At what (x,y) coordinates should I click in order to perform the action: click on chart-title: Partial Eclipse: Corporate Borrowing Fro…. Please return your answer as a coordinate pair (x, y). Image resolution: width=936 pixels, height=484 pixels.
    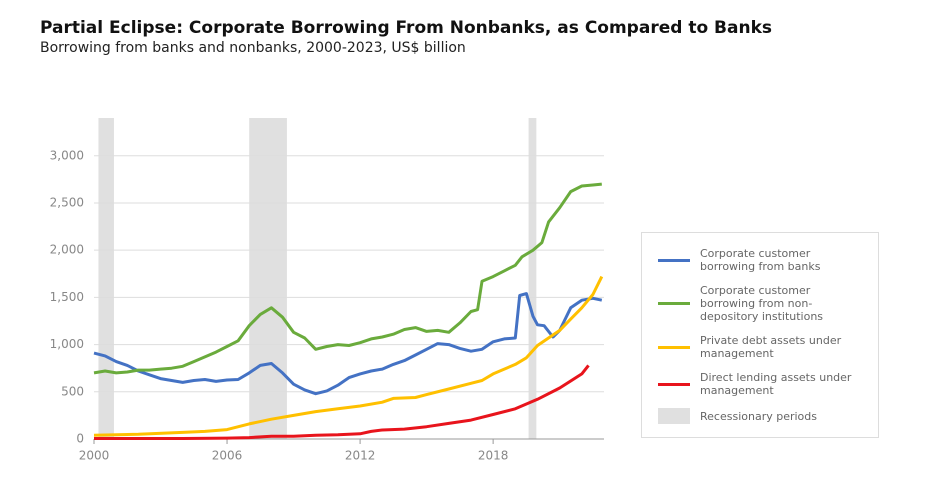
    Looking at the image, I should click on (406, 28).